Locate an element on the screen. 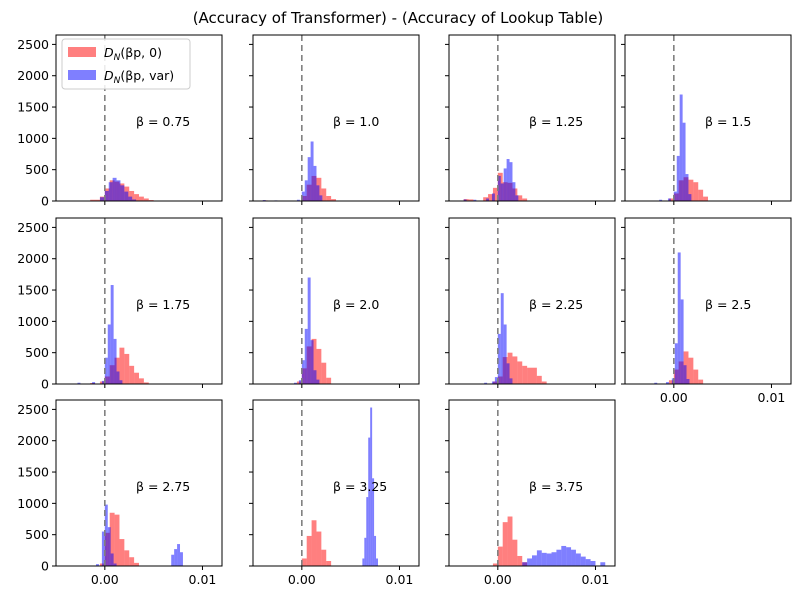  beta-label: β = 2.0 is located at coordinates (356, 304).